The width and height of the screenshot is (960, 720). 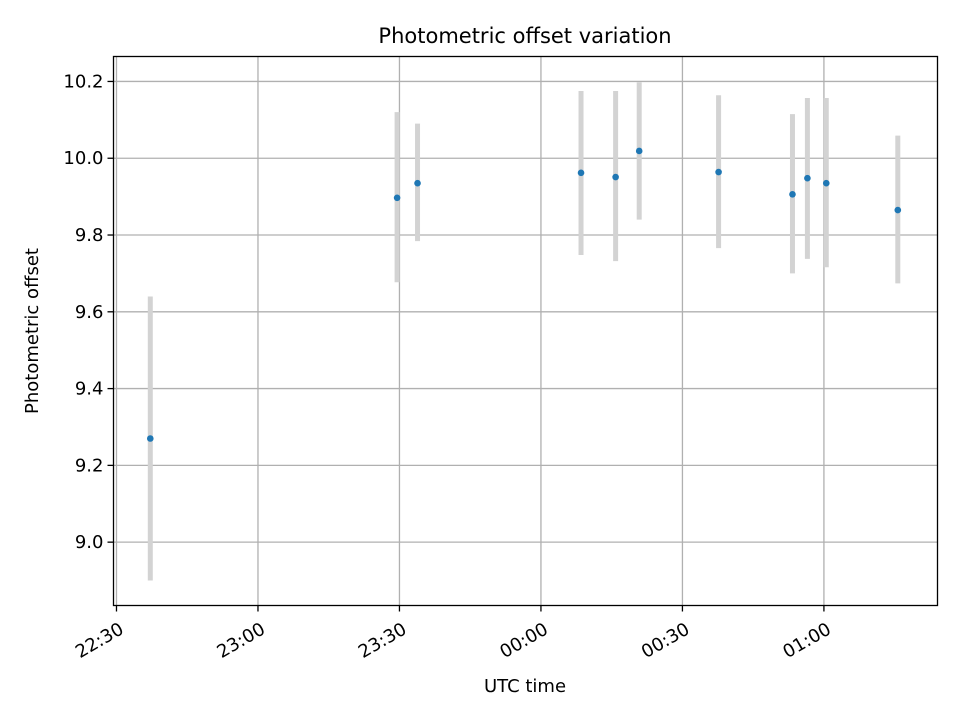 I want to click on y-tick-label: 9.6, so click(x=89, y=312).